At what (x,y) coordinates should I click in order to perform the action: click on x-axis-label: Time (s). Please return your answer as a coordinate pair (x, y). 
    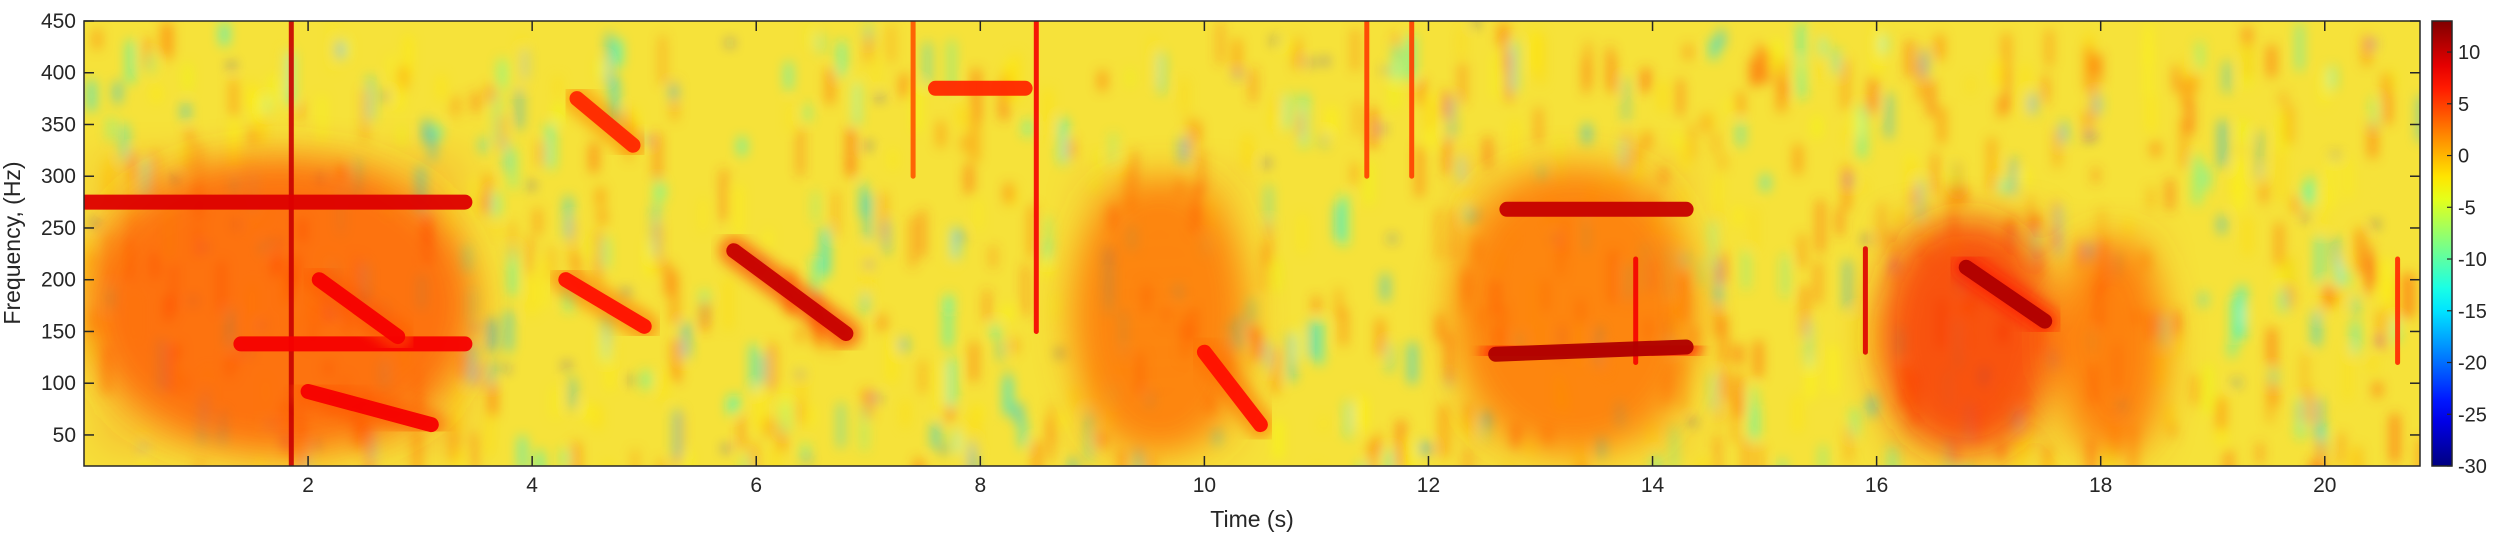
    Looking at the image, I should click on (1251, 519).